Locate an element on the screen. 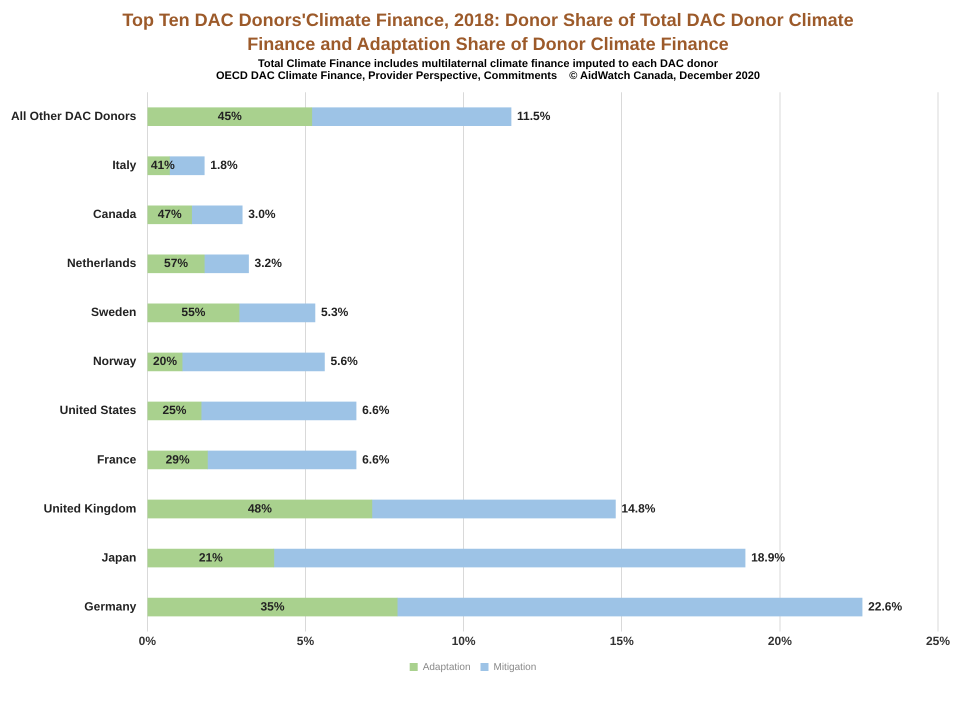 This screenshot has height=708, width=979. y-tick-label: Italy is located at coordinates (124, 165).